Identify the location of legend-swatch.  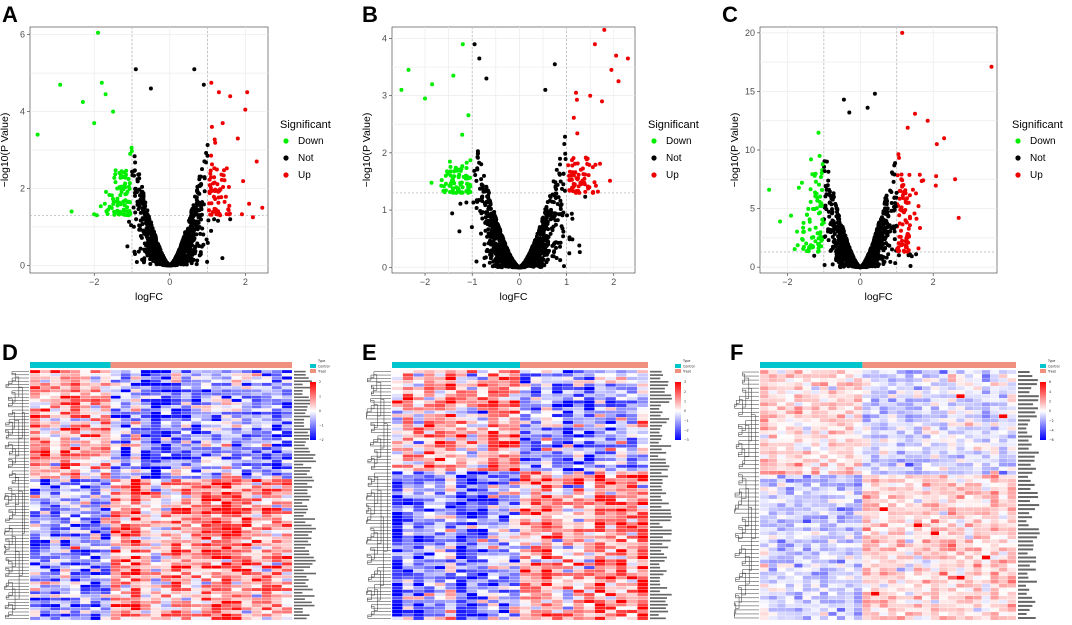
(654, 175).